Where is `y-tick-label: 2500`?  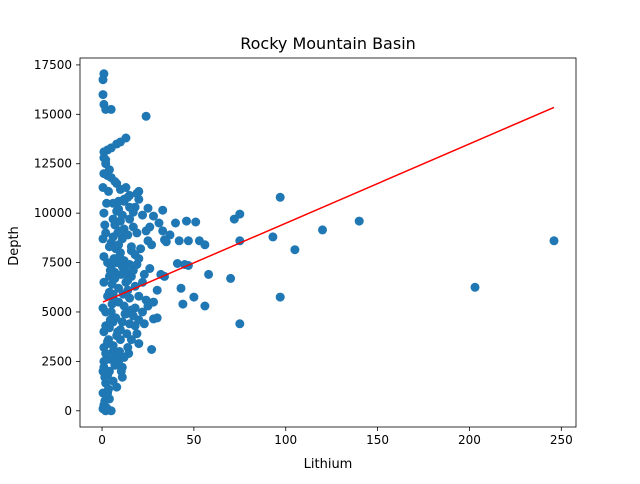 y-tick-label: 2500 is located at coordinates (56, 361).